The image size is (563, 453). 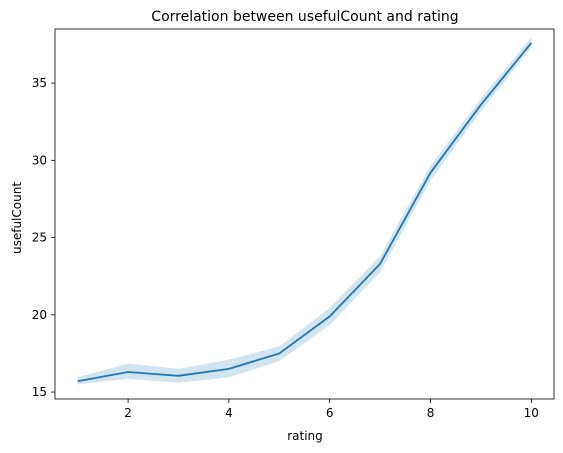 What do you see at coordinates (39, 392) in the screenshot?
I see `y-tick-label: 15` at bounding box center [39, 392].